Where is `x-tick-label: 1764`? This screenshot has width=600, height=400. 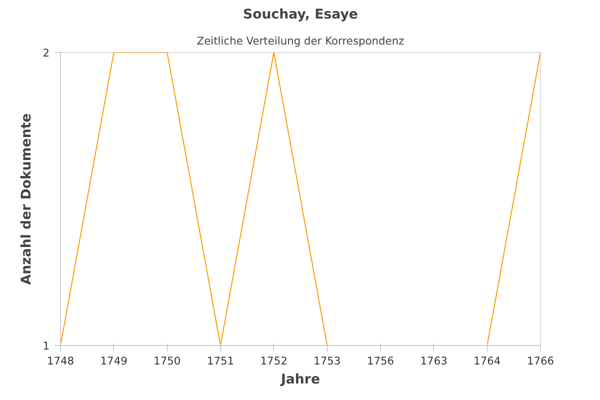 x-tick-label: 1764 is located at coordinates (487, 361).